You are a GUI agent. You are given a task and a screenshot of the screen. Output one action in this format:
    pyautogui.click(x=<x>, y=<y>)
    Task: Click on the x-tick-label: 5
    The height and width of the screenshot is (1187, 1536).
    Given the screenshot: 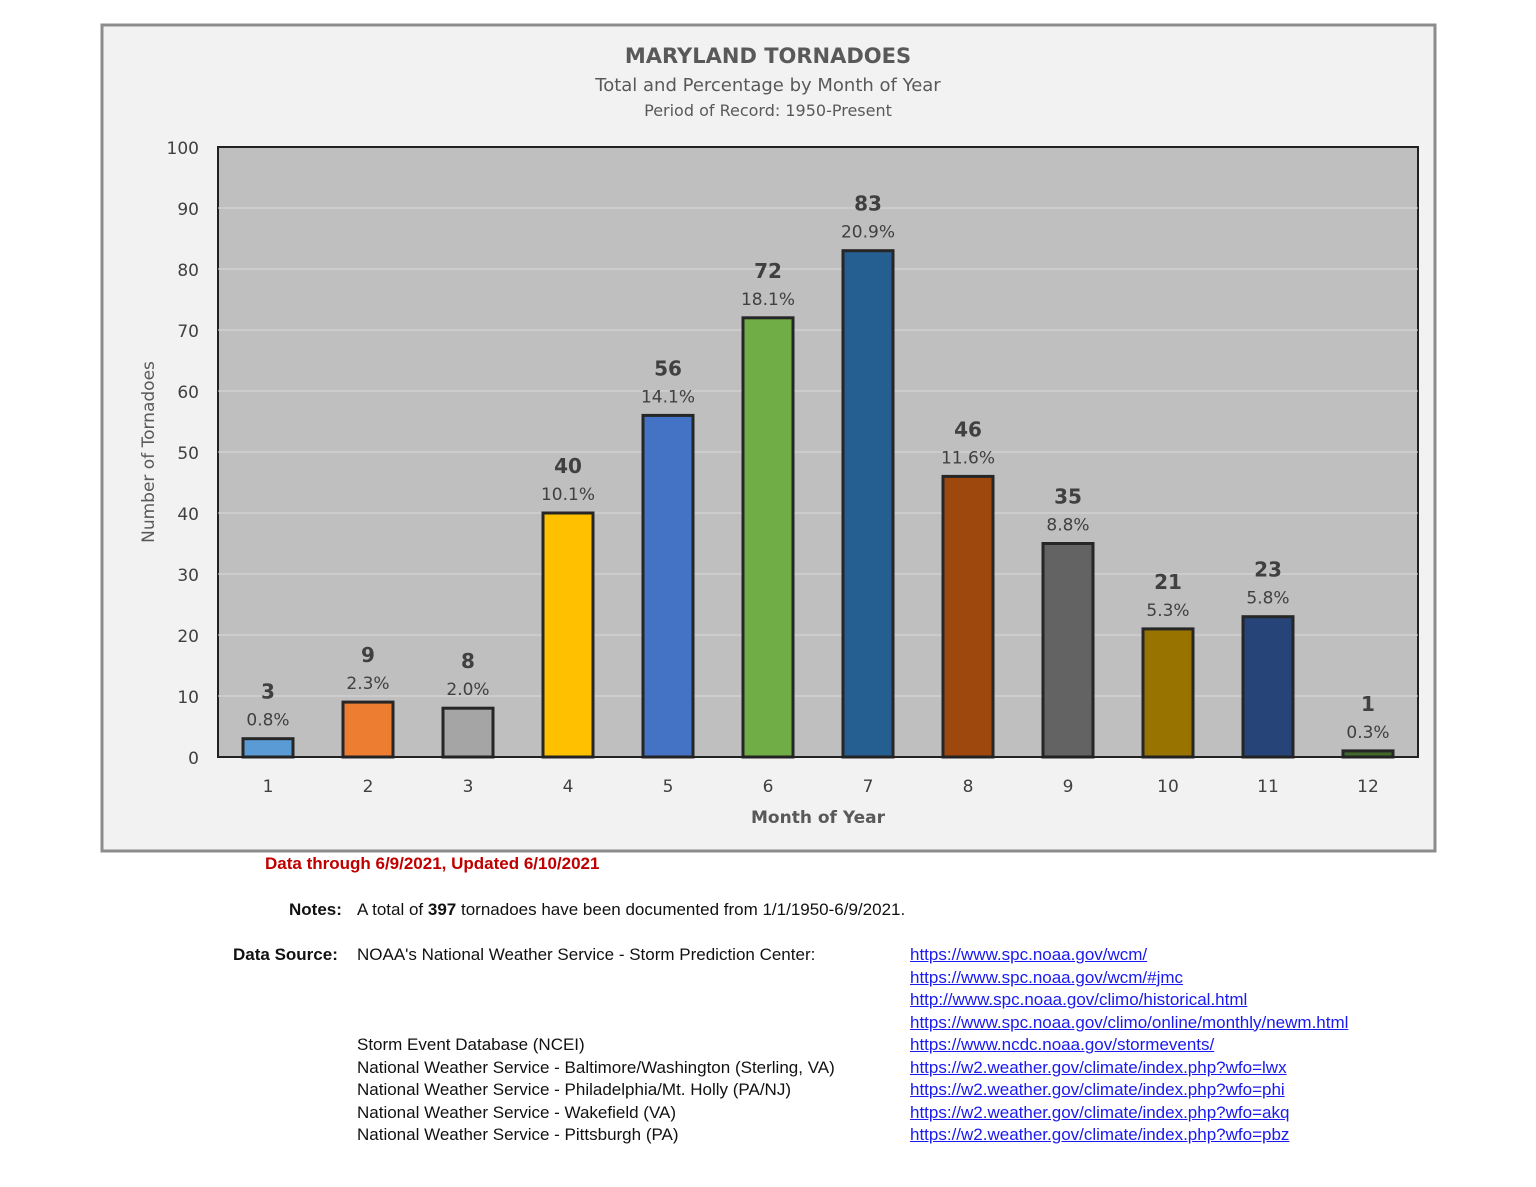 What is the action you would take?
    pyautogui.click(x=668, y=787)
    